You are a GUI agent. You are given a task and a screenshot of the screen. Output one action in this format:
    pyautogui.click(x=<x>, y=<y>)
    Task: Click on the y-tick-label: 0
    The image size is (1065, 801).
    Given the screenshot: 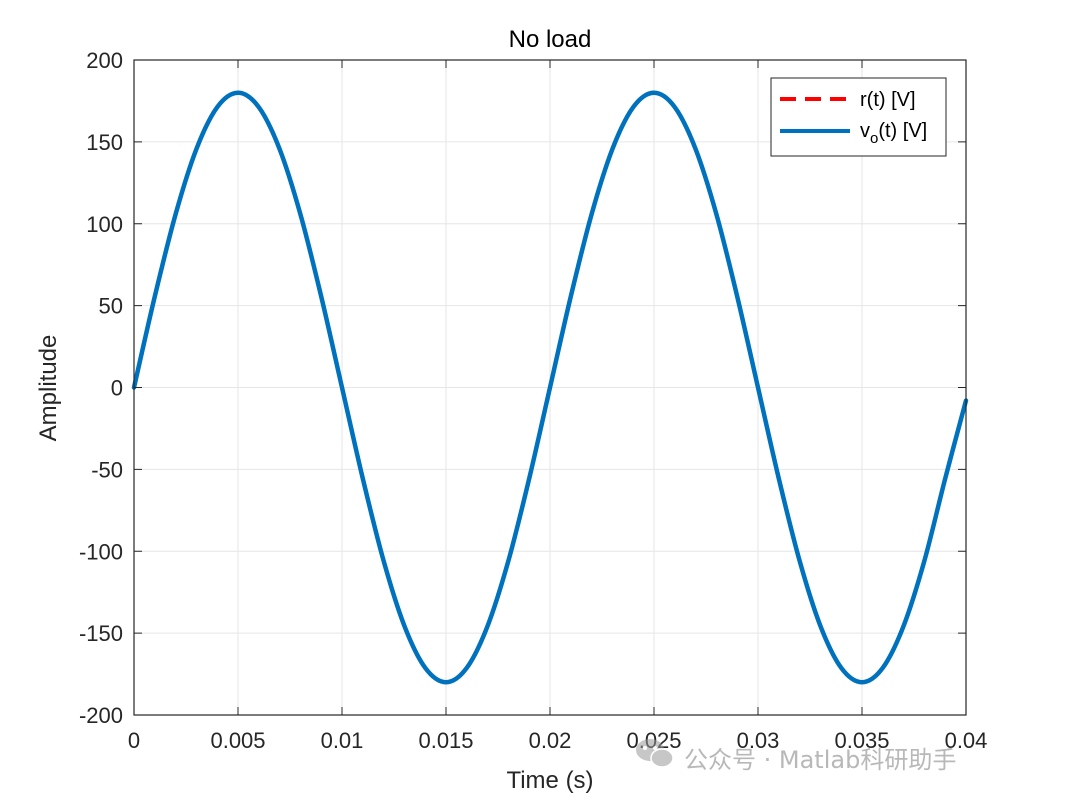 What is the action you would take?
    pyautogui.click(x=117, y=388)
    